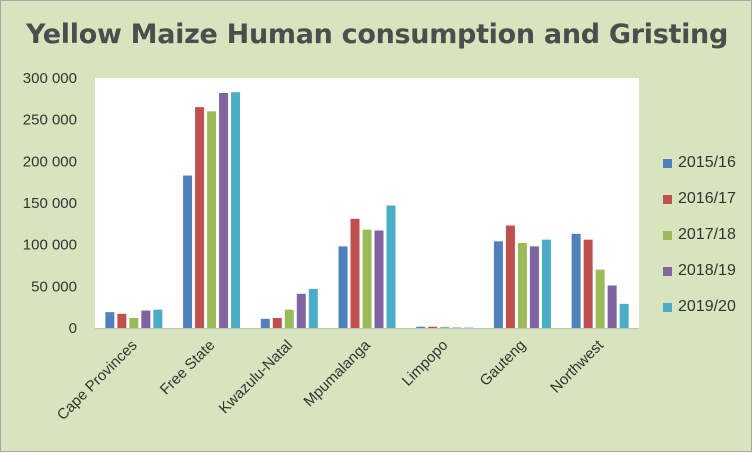 This screenshot has width=752, height=453. Describe the element at coordinates (707, 199) in the screenshot. I see `legend-label: 2016/17` at that location.